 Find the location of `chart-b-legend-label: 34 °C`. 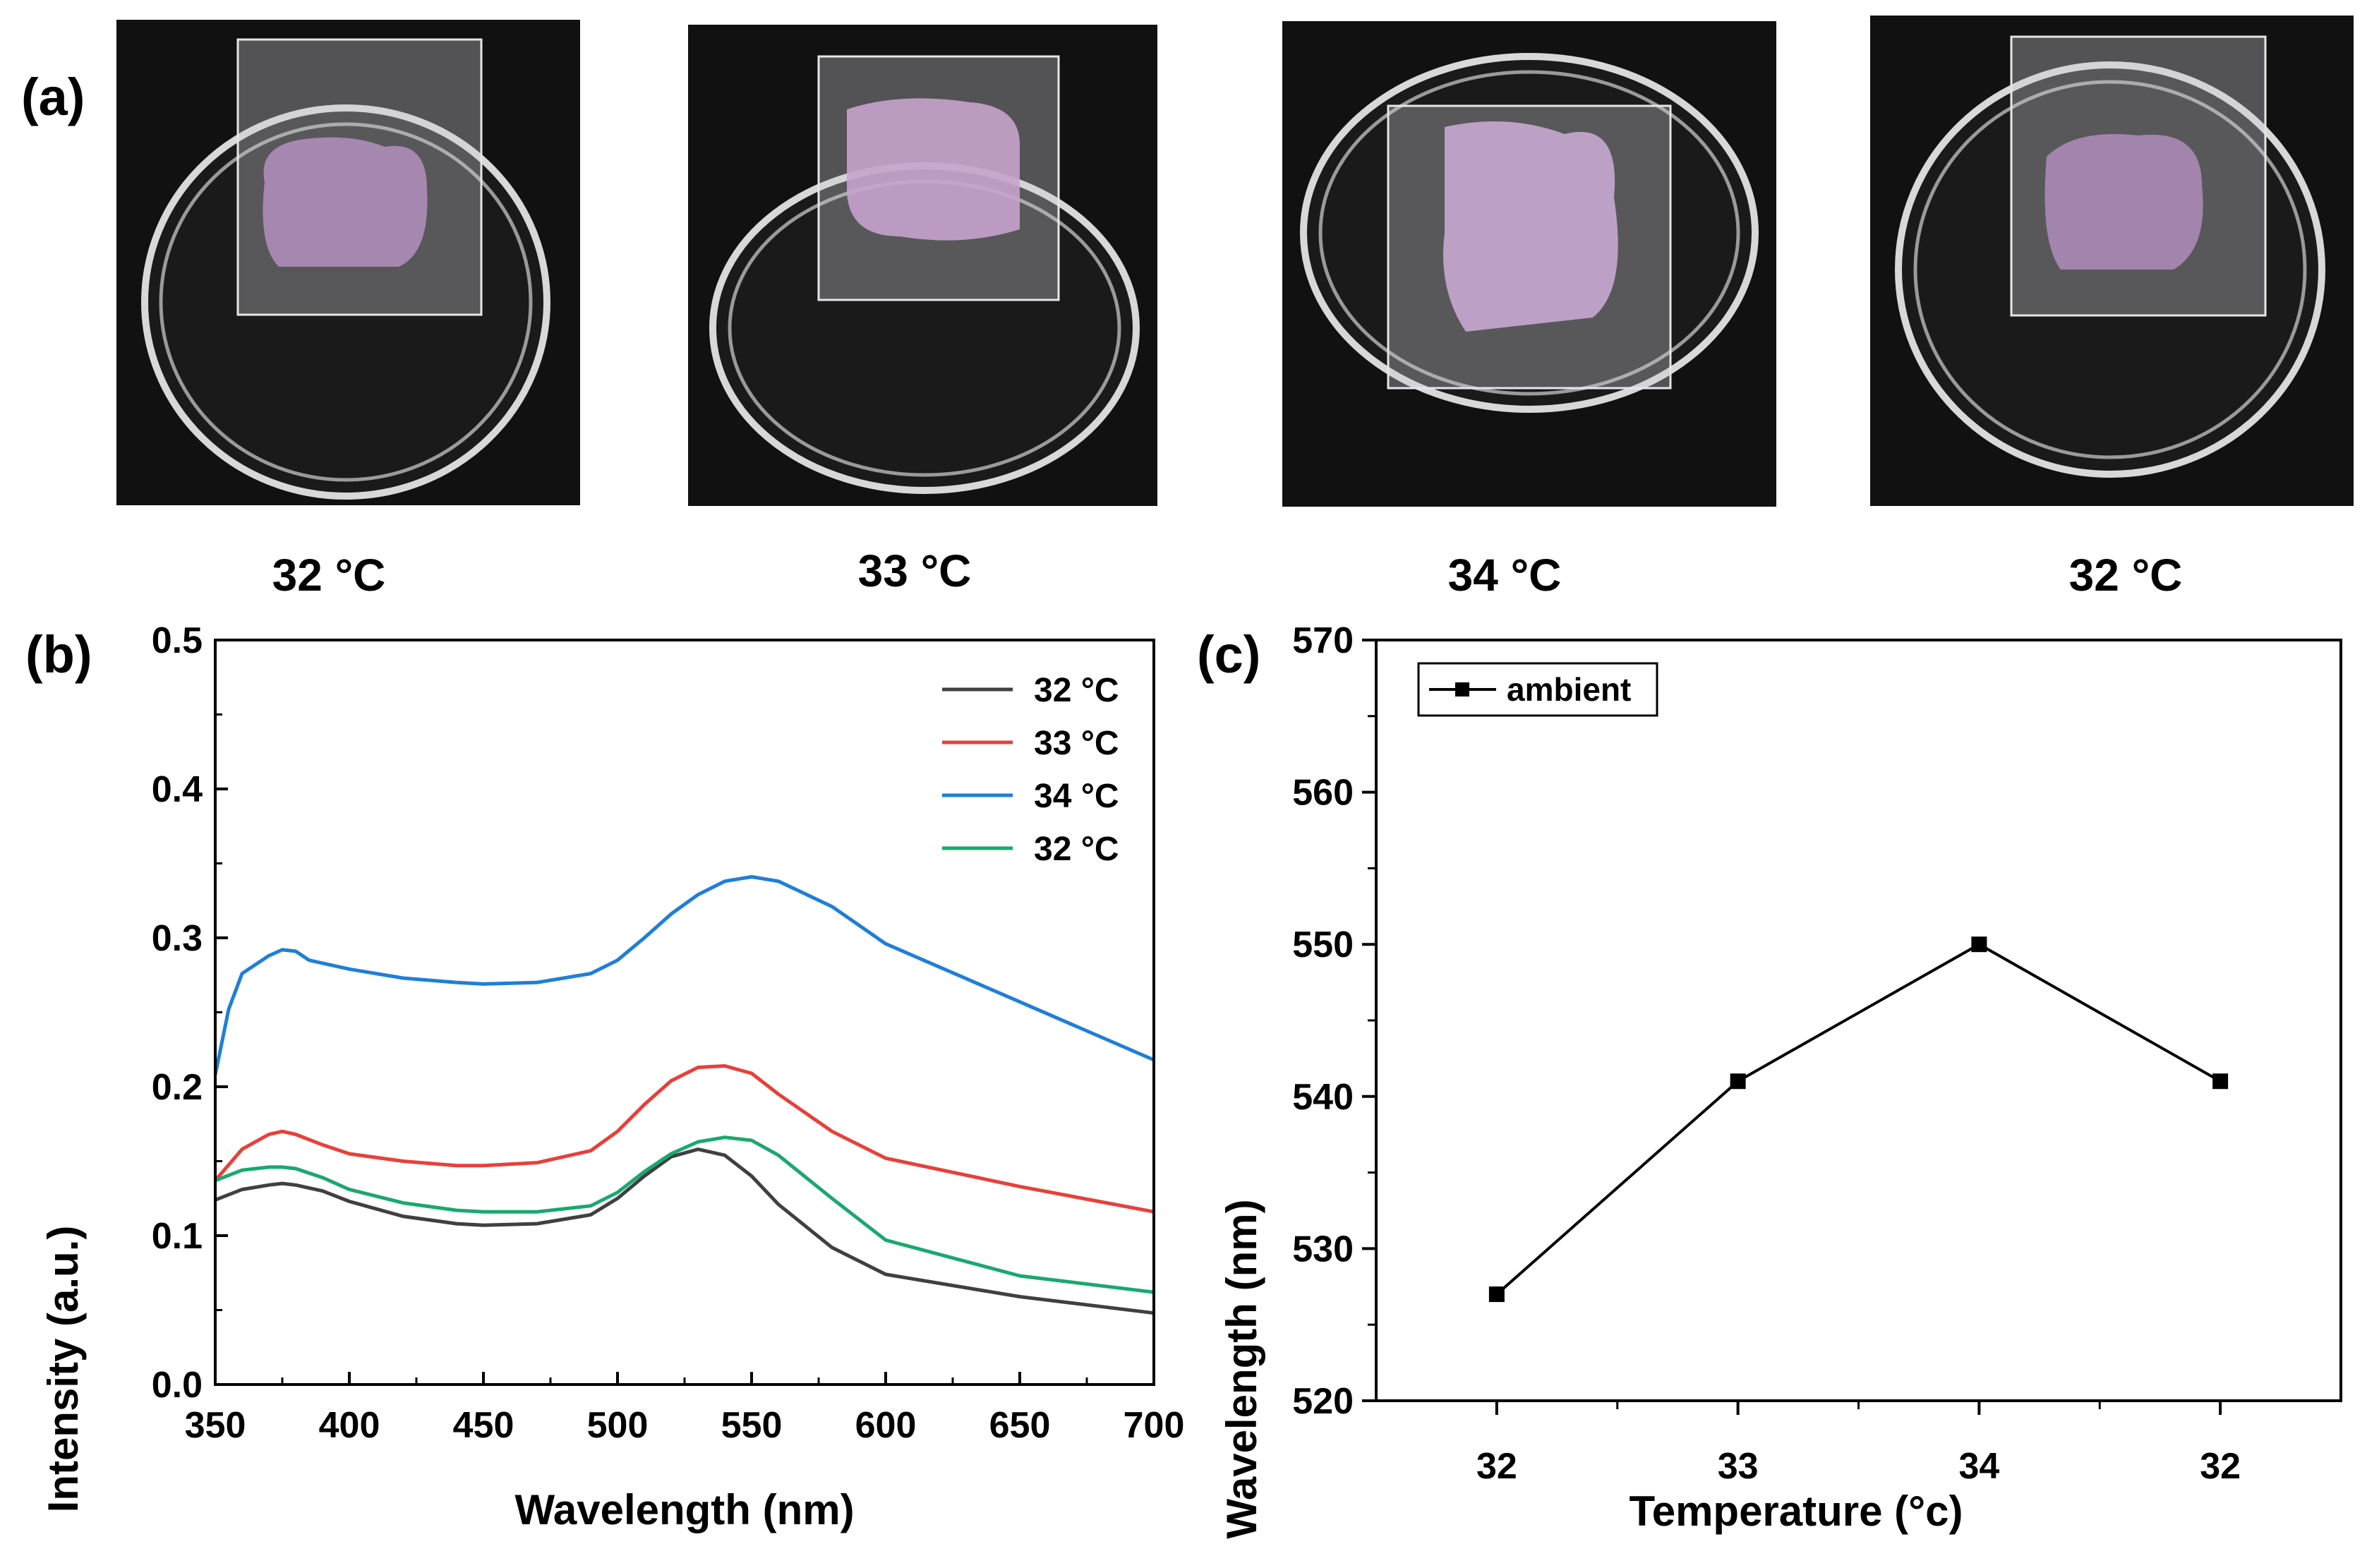

chart-b-legend-label: 34 °C is located at coordinates (1076, 796).